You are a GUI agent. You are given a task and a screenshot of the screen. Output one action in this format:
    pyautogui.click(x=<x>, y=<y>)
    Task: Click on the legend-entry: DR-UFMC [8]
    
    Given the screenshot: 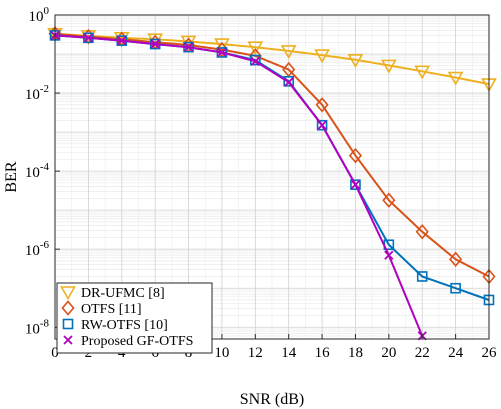 What is the action you would take?
    pyautogui.click(x=123, y=293)
    